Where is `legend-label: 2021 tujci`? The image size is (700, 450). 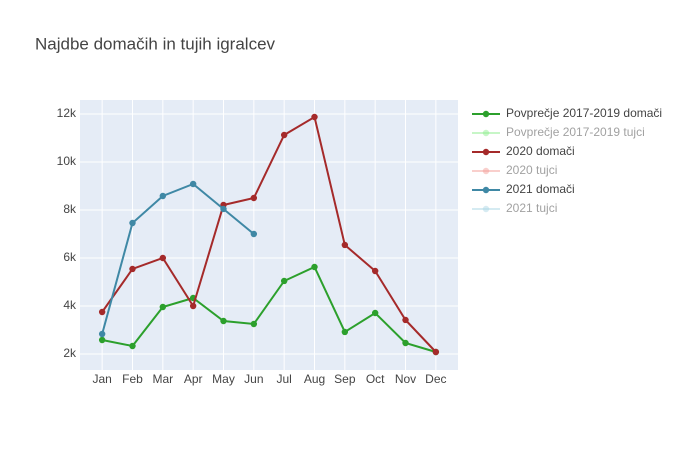 legend-label: 2021 tujci is located at coordinates (531, 208).